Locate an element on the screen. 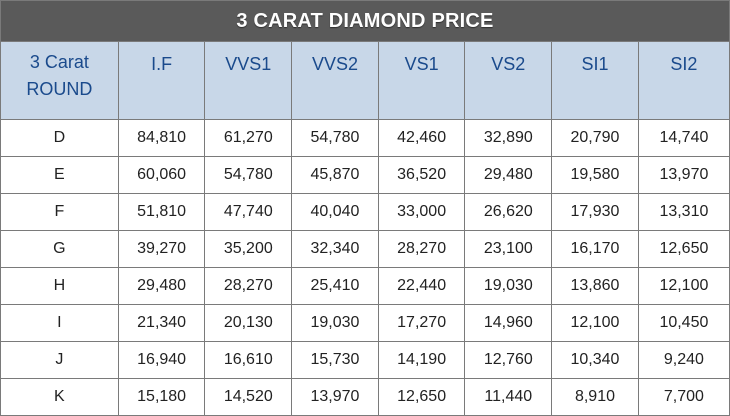  price-cell: 32,890 is located at coordinates (508, 138).